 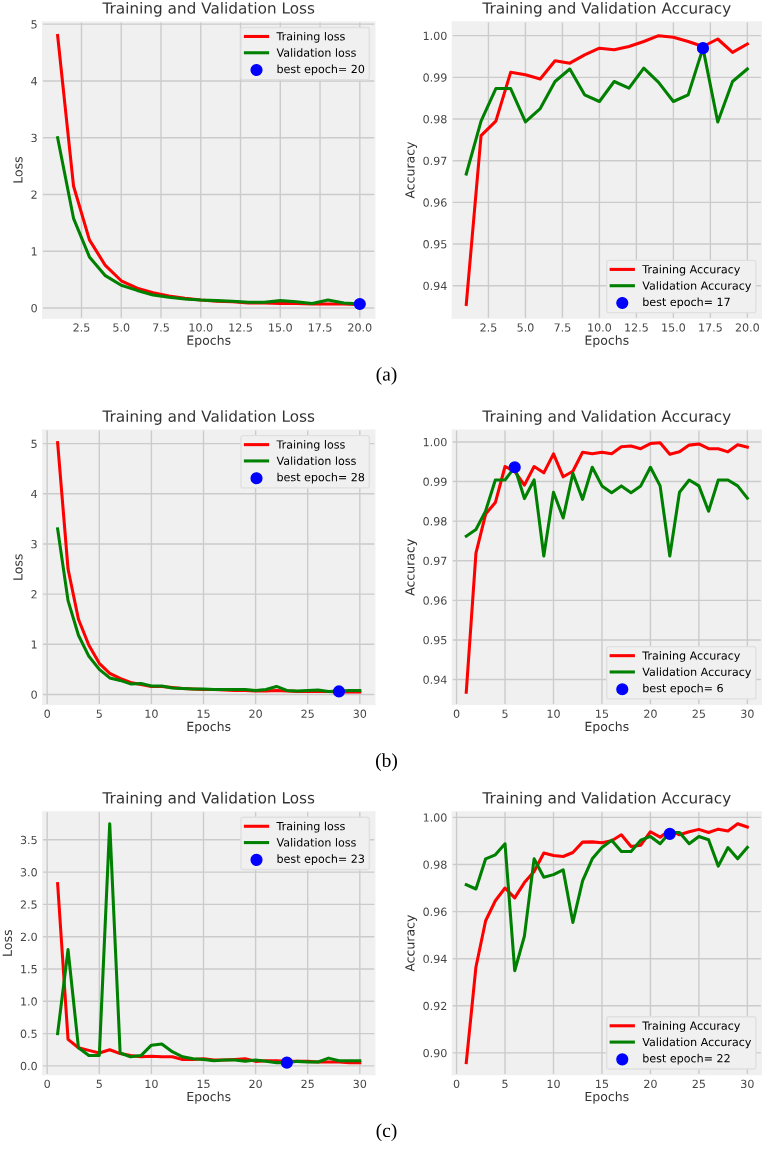 I want to click on y-tick-label: 0.5, so click(x=28, y=1033).